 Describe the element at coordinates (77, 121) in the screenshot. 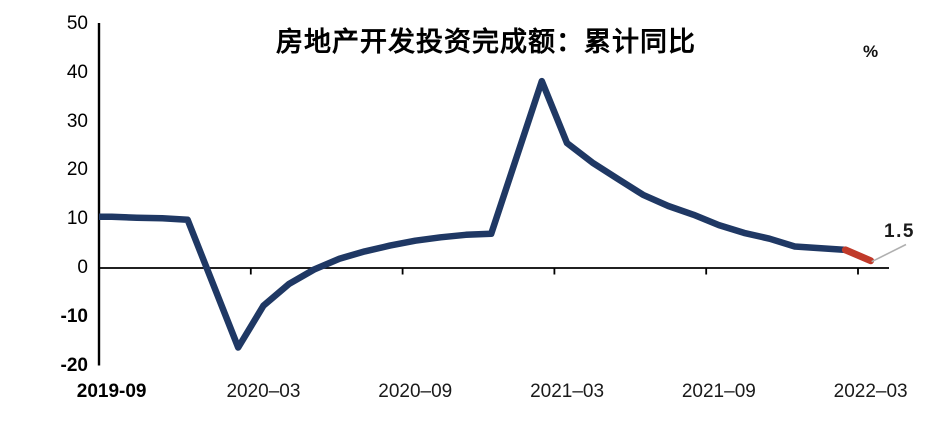

I see `y-axis-tick-label: 30` at that location.